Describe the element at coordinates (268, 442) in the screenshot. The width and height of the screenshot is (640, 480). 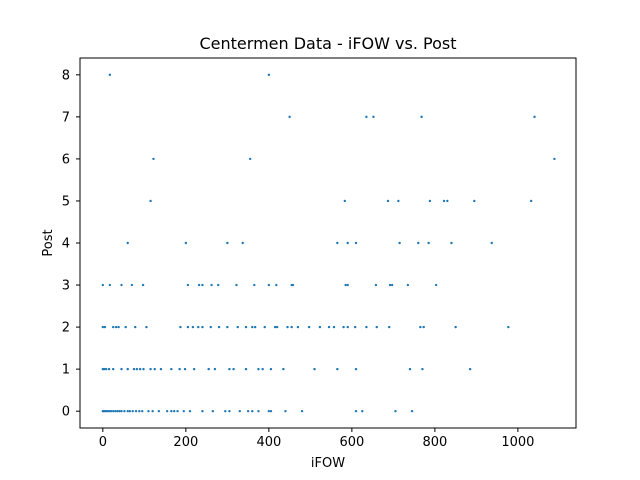
I see `x-tick-label: 400` at that location.